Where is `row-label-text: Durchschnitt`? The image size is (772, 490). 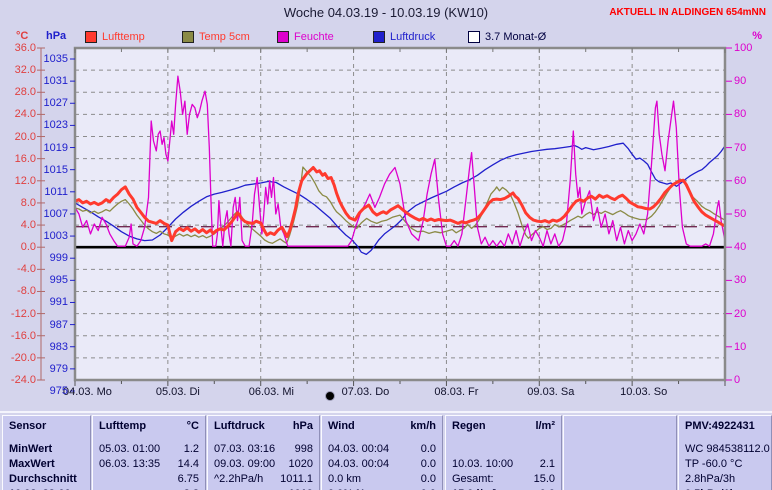
row-label-text: Durchschnitt is located at coordinates (43, 479).